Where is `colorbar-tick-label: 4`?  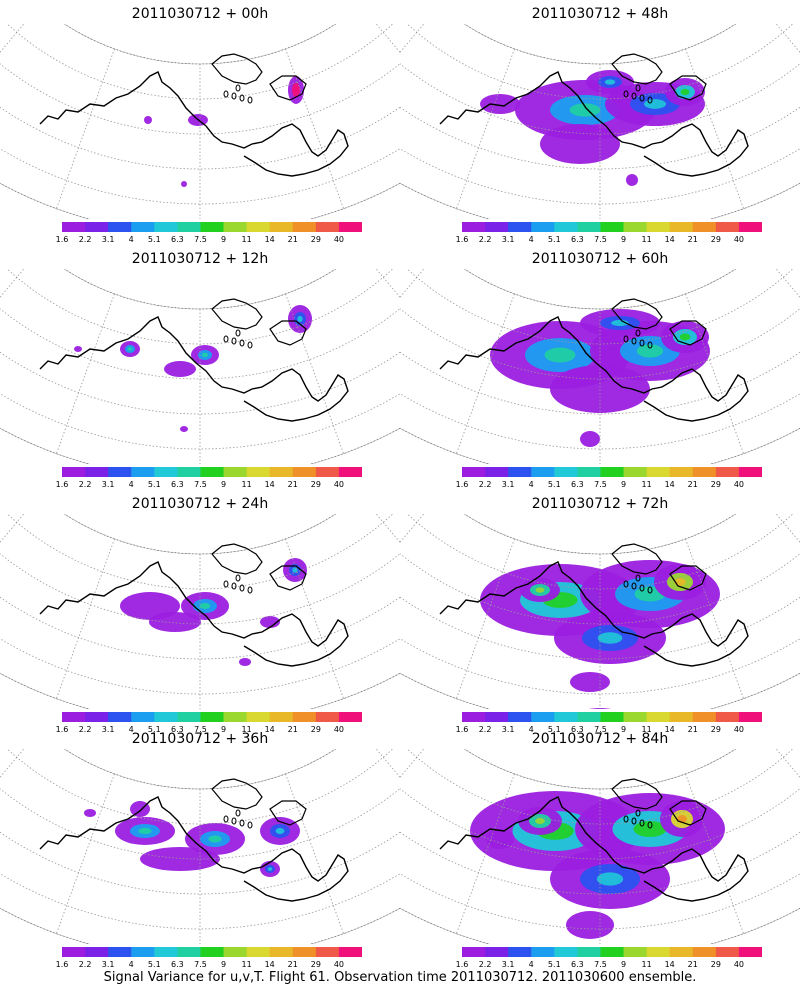 colorbar-tick-label: 4 is located at coordinates (131, 239).